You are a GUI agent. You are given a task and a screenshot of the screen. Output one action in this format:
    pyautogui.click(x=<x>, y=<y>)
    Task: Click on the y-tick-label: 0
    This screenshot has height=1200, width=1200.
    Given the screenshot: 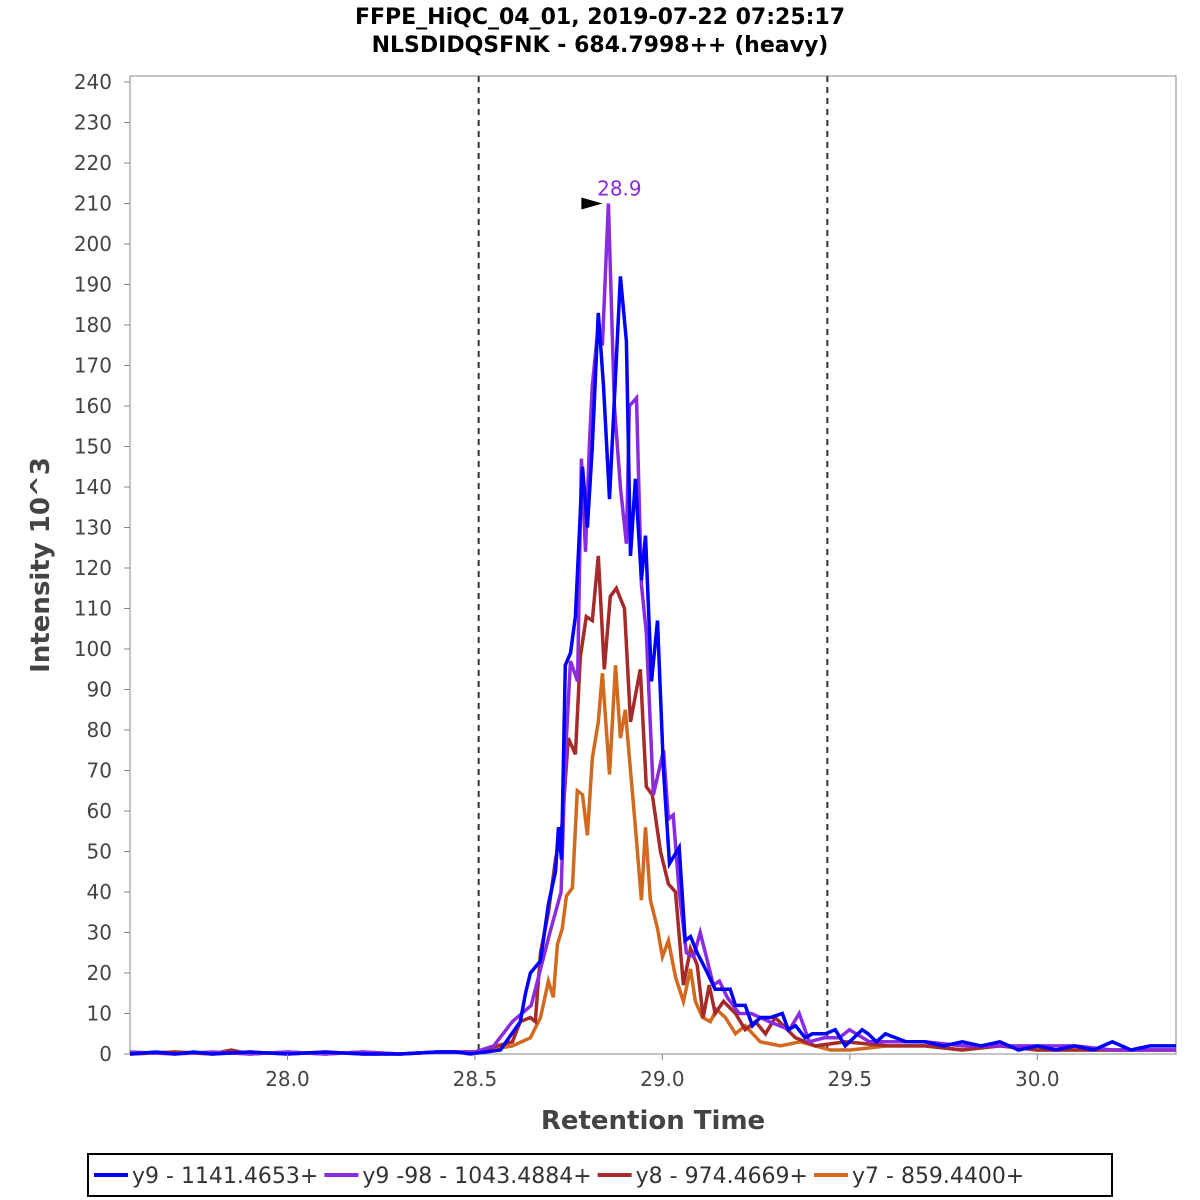 What is the action you would take?
    pyautogui.click(x=105, y=1054)
    